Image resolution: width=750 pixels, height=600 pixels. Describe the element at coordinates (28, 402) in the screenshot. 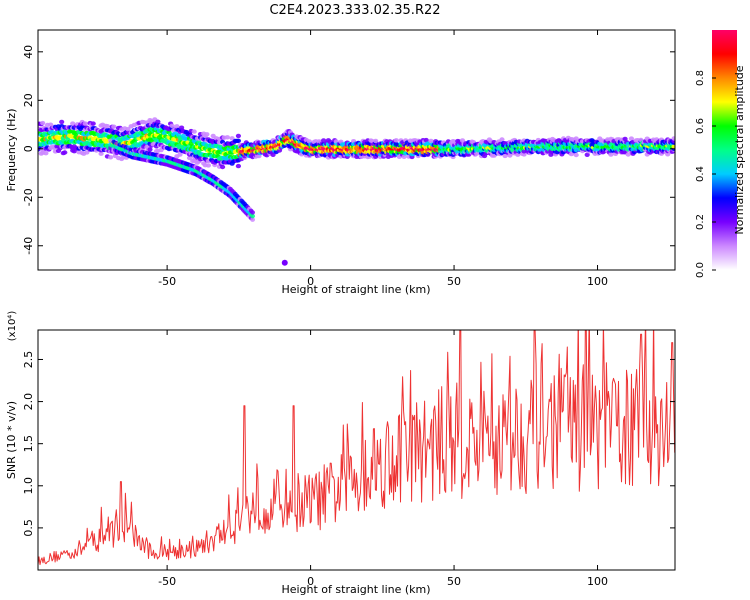

I see `snr-ytick-label: 2.0` at that location.